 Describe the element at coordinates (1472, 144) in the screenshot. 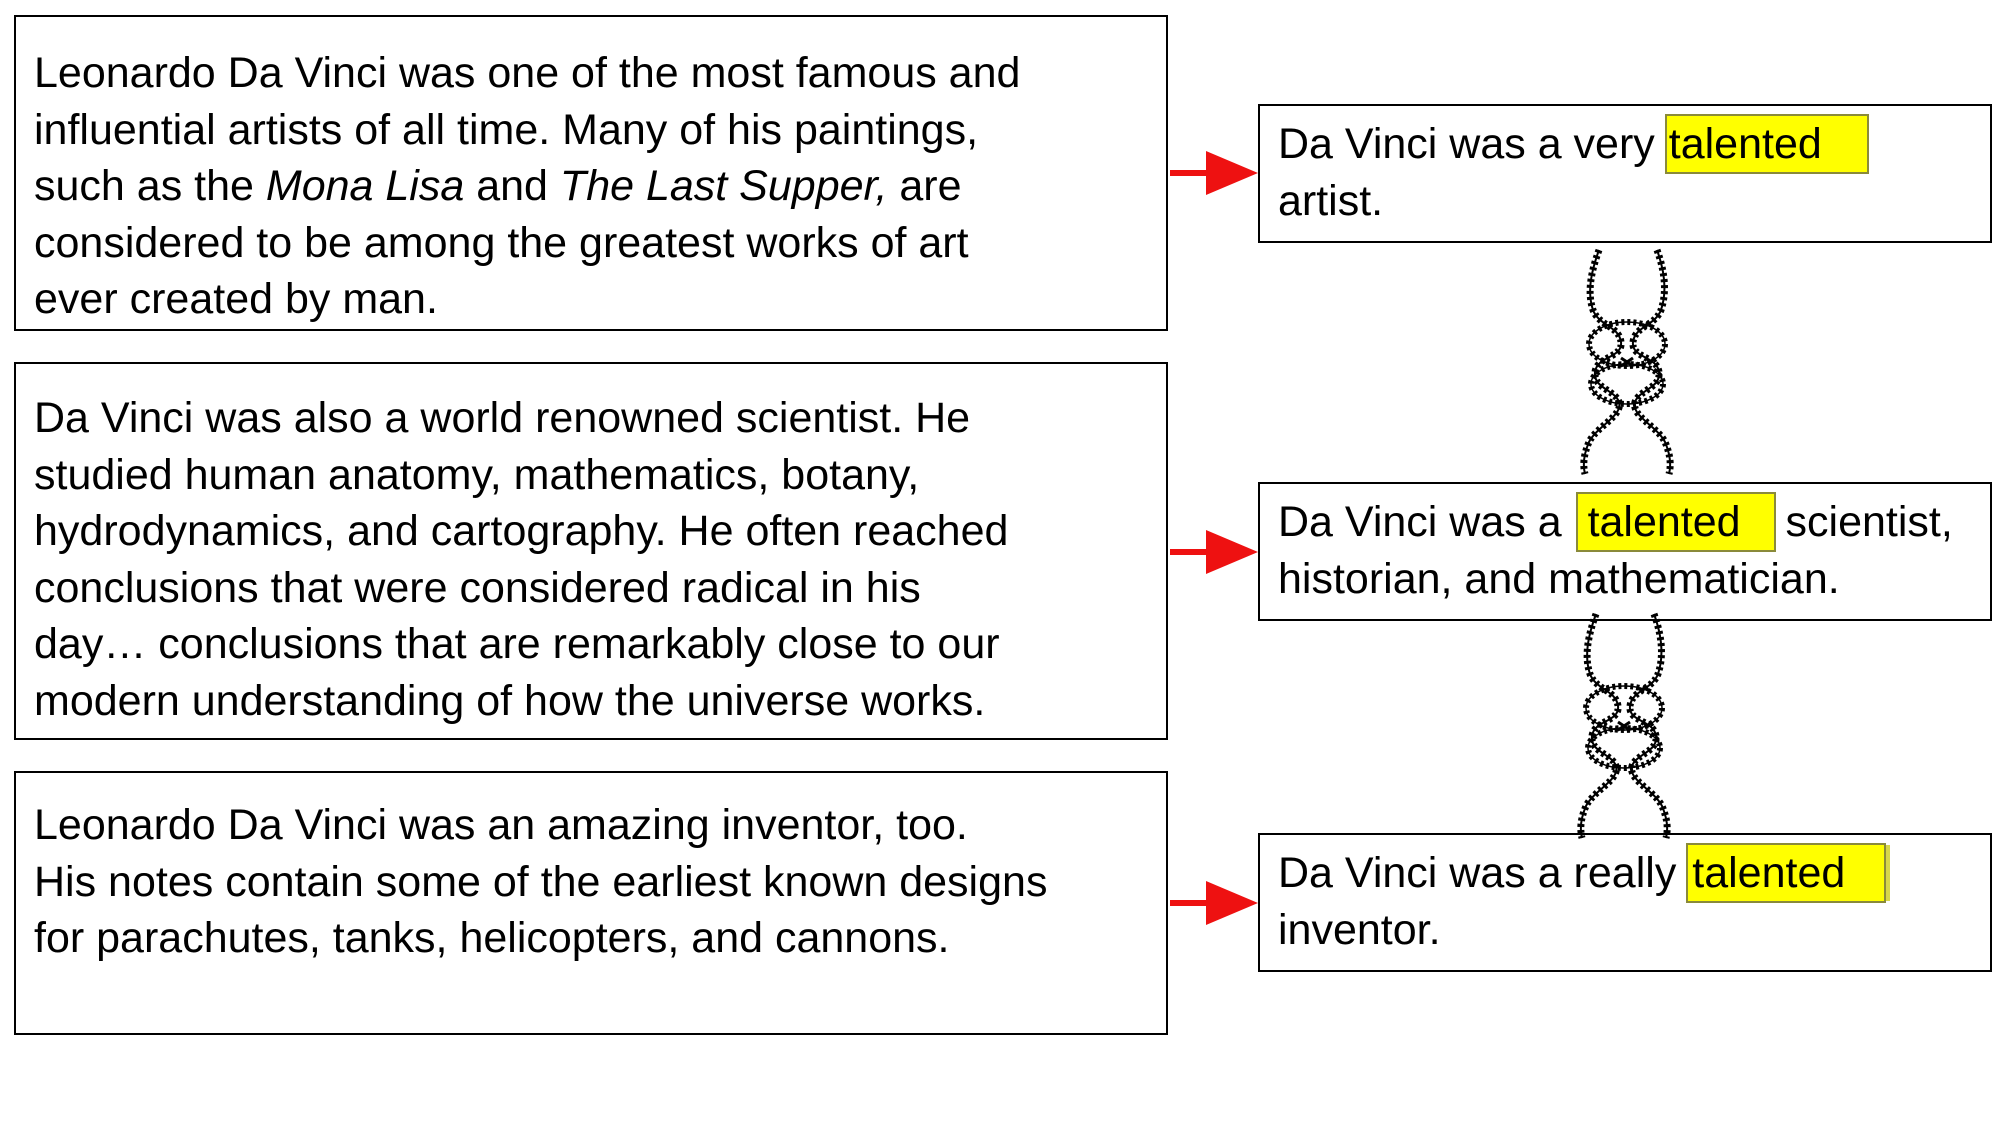

I see `summary-artist-pre: Da Vinci was a very` at that location.